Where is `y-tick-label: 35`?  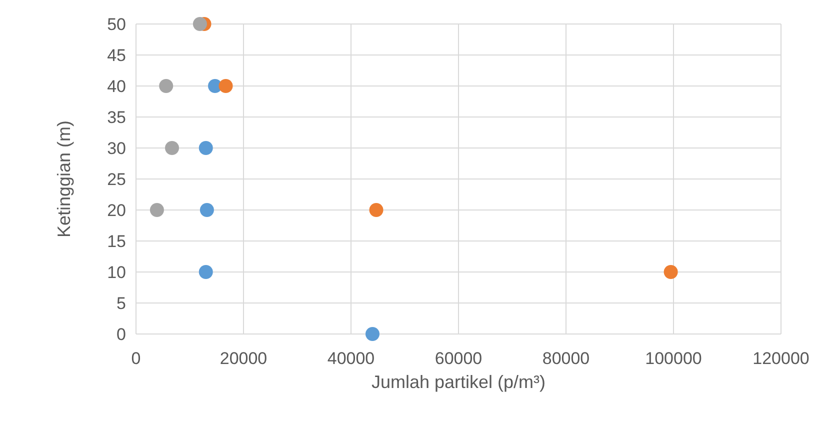
y-tick-label: 35 is located at coordinates (116, 117).